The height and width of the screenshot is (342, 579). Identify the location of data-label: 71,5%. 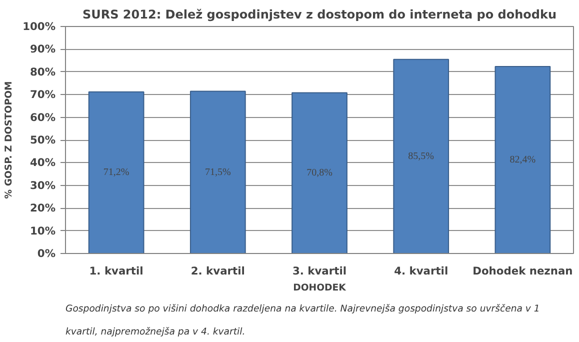
(217, 172).